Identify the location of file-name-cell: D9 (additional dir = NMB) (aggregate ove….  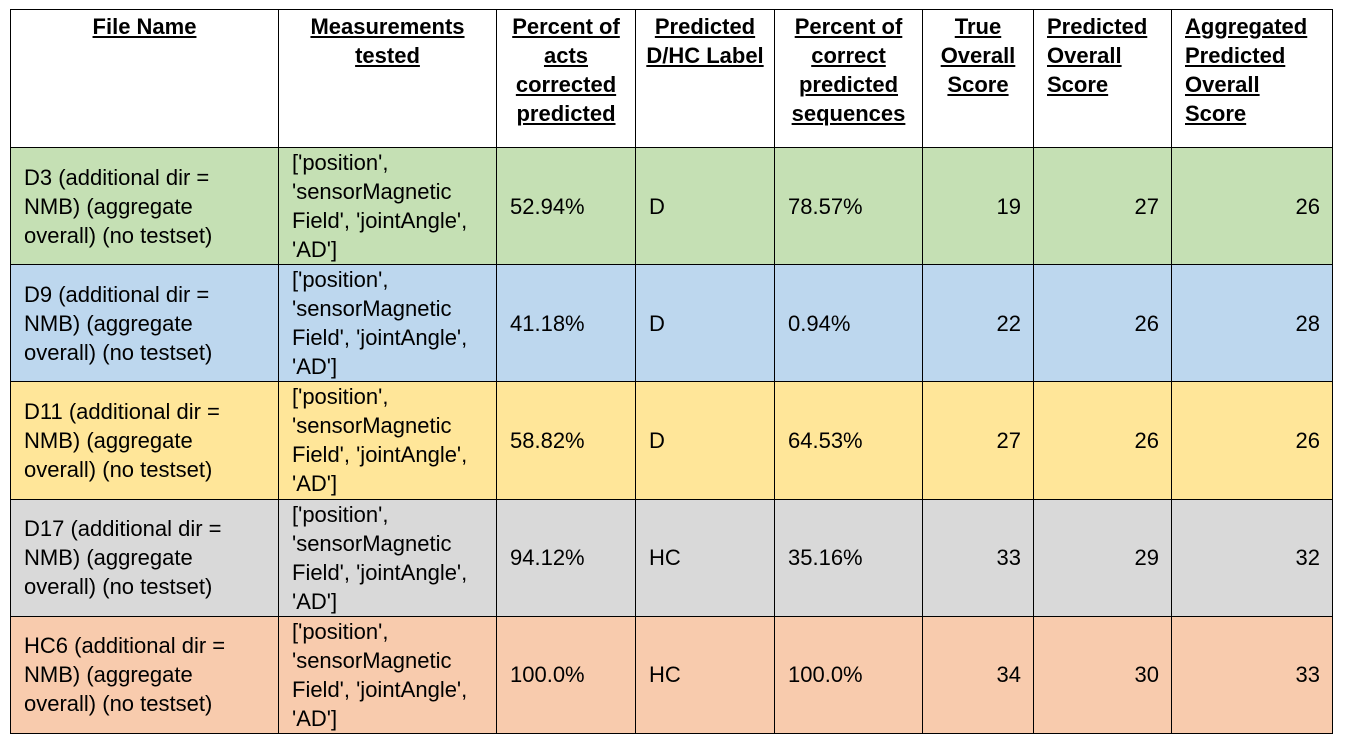
(144, 323).